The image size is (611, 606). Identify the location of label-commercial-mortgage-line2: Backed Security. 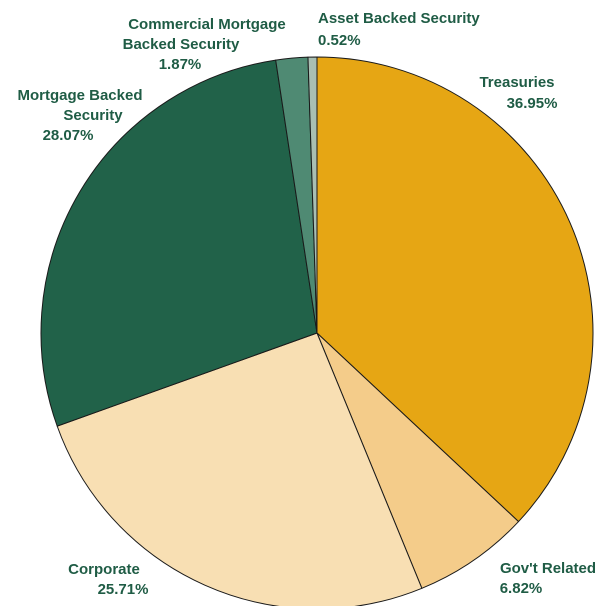
(181, 44).